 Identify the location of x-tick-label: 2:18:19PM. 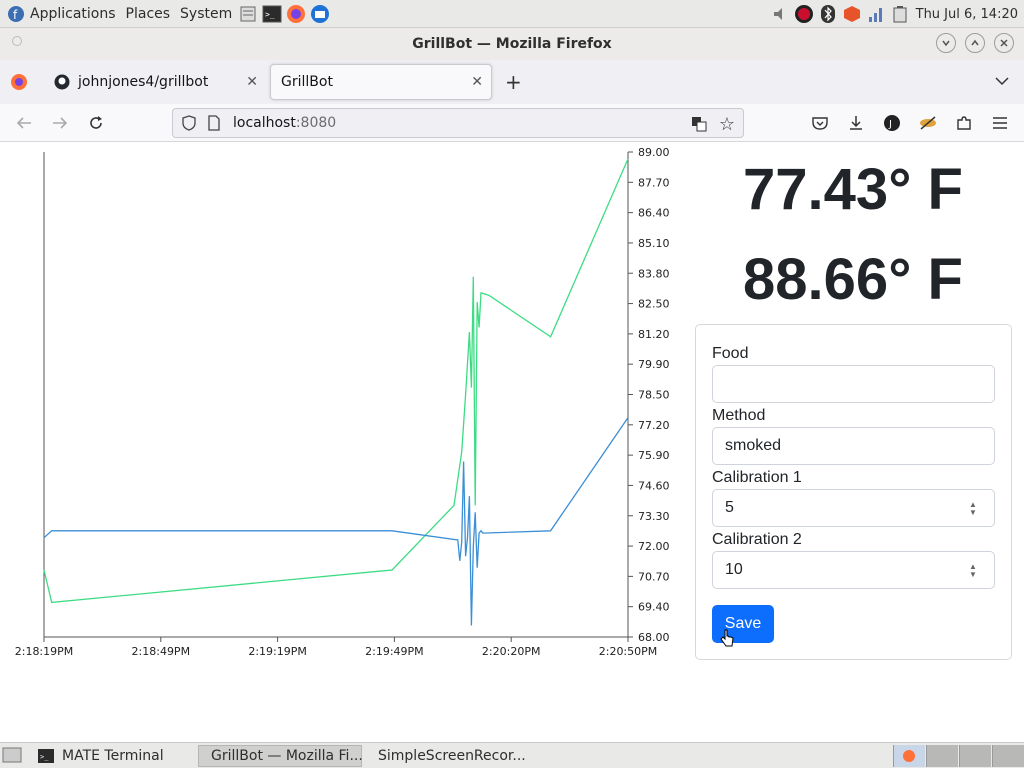
(44, 651).